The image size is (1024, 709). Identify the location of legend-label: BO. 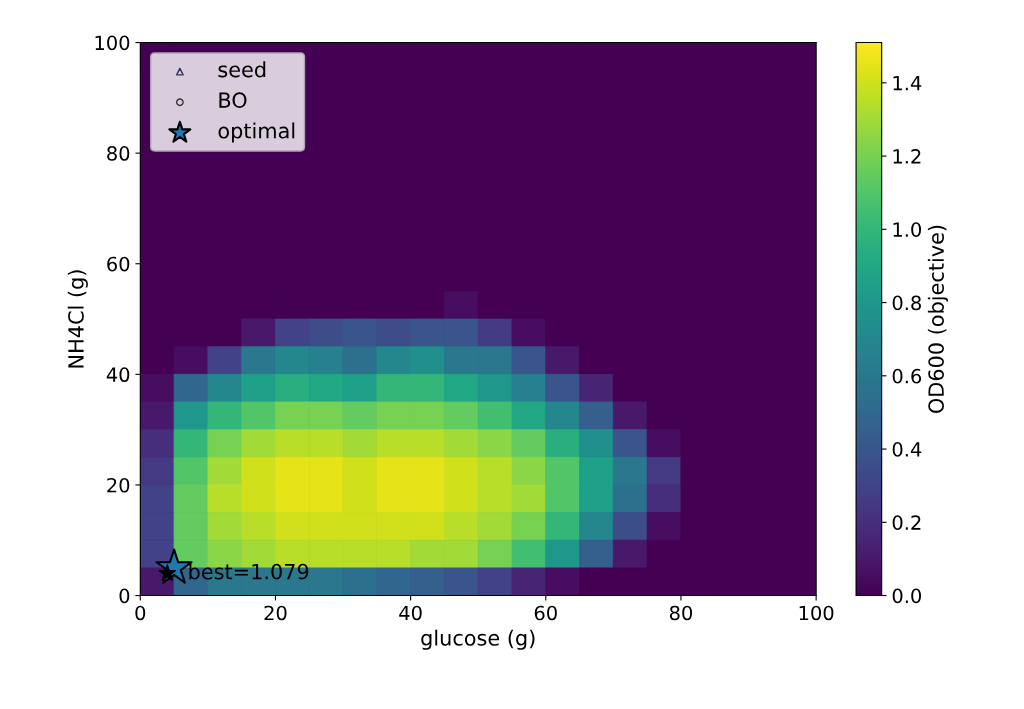
(233, 100).